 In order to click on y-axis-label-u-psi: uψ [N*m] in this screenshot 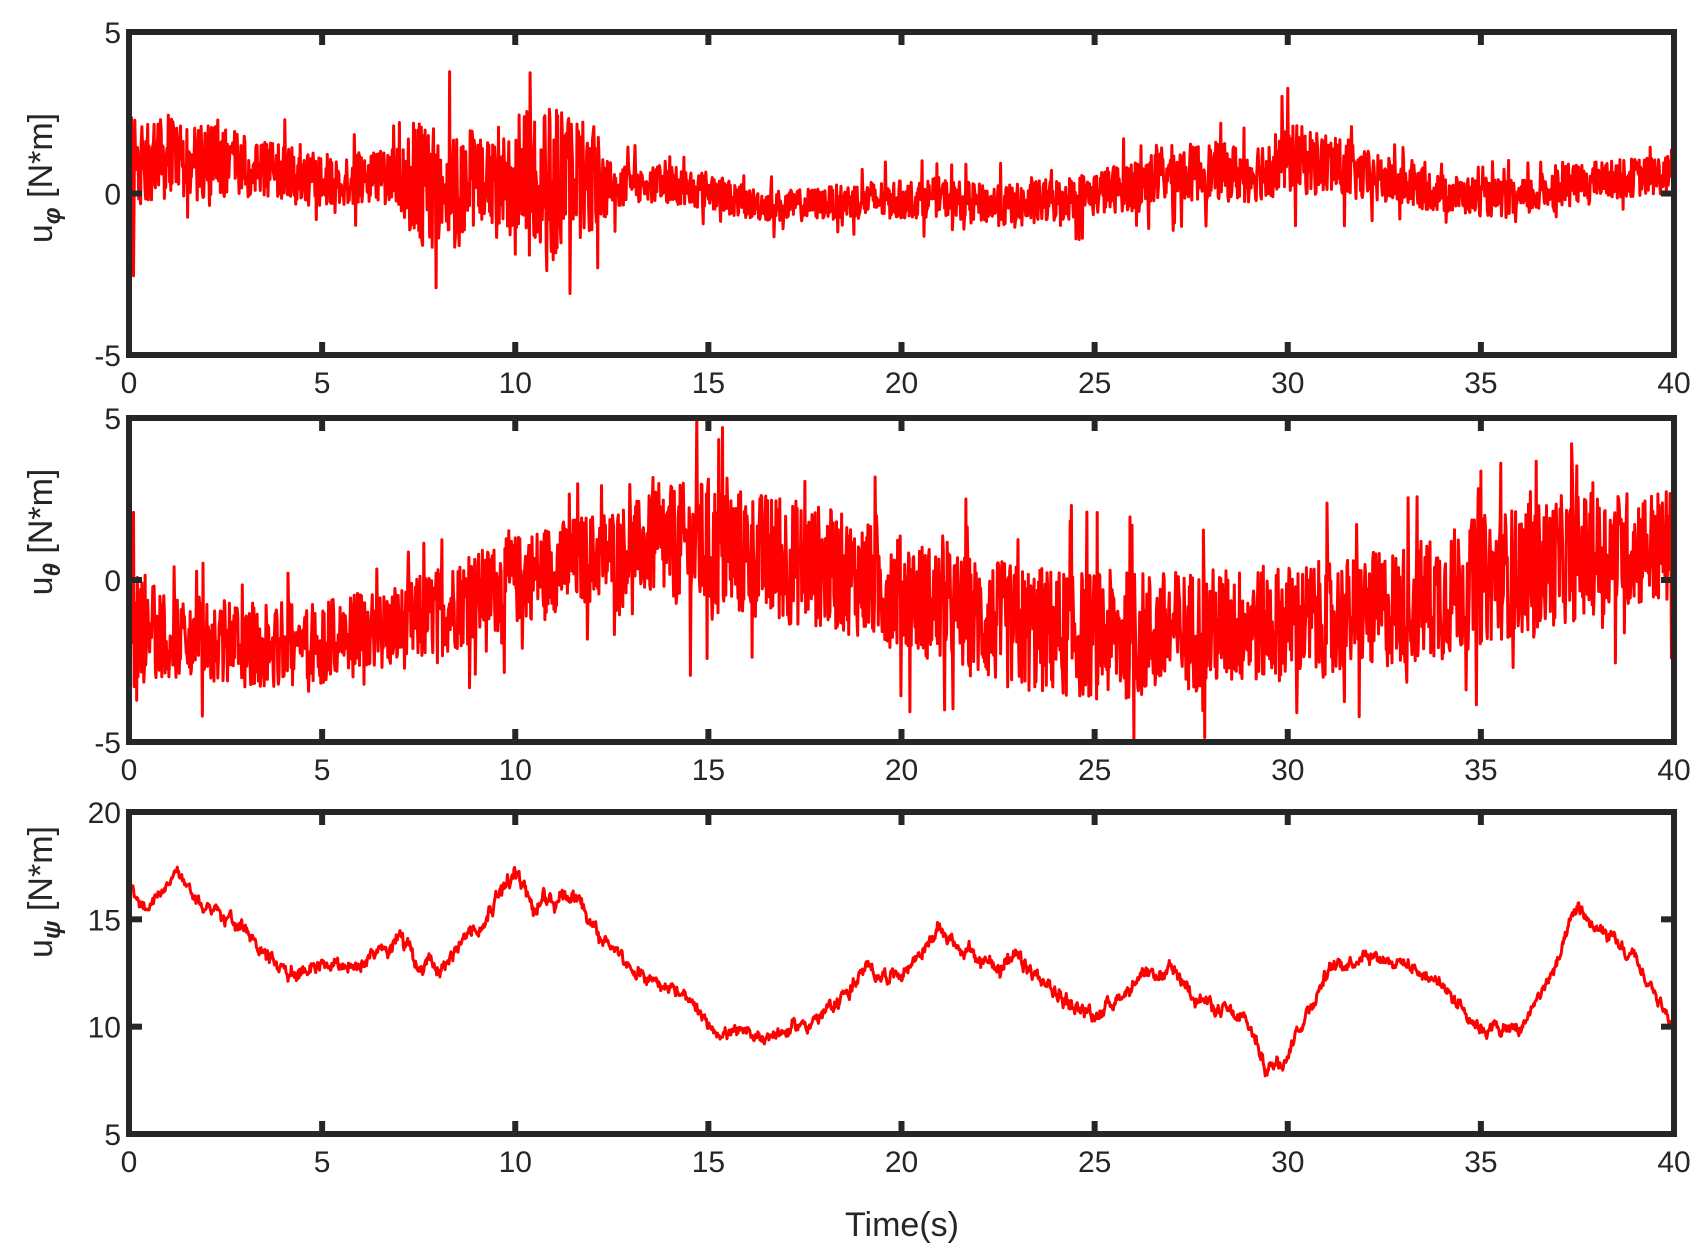, I will do `click(44, 892)`.